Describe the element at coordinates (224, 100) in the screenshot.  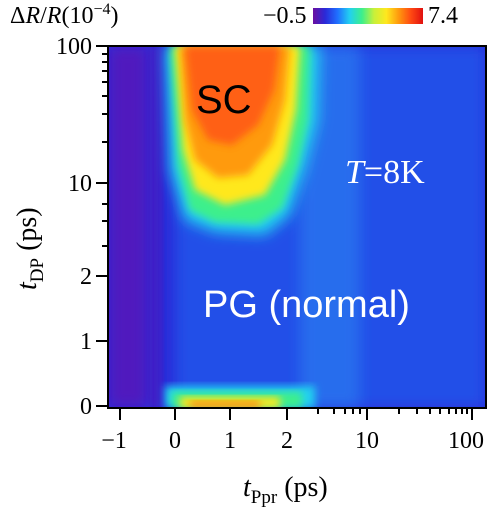
I see `sc-annotation: SC` at that location.